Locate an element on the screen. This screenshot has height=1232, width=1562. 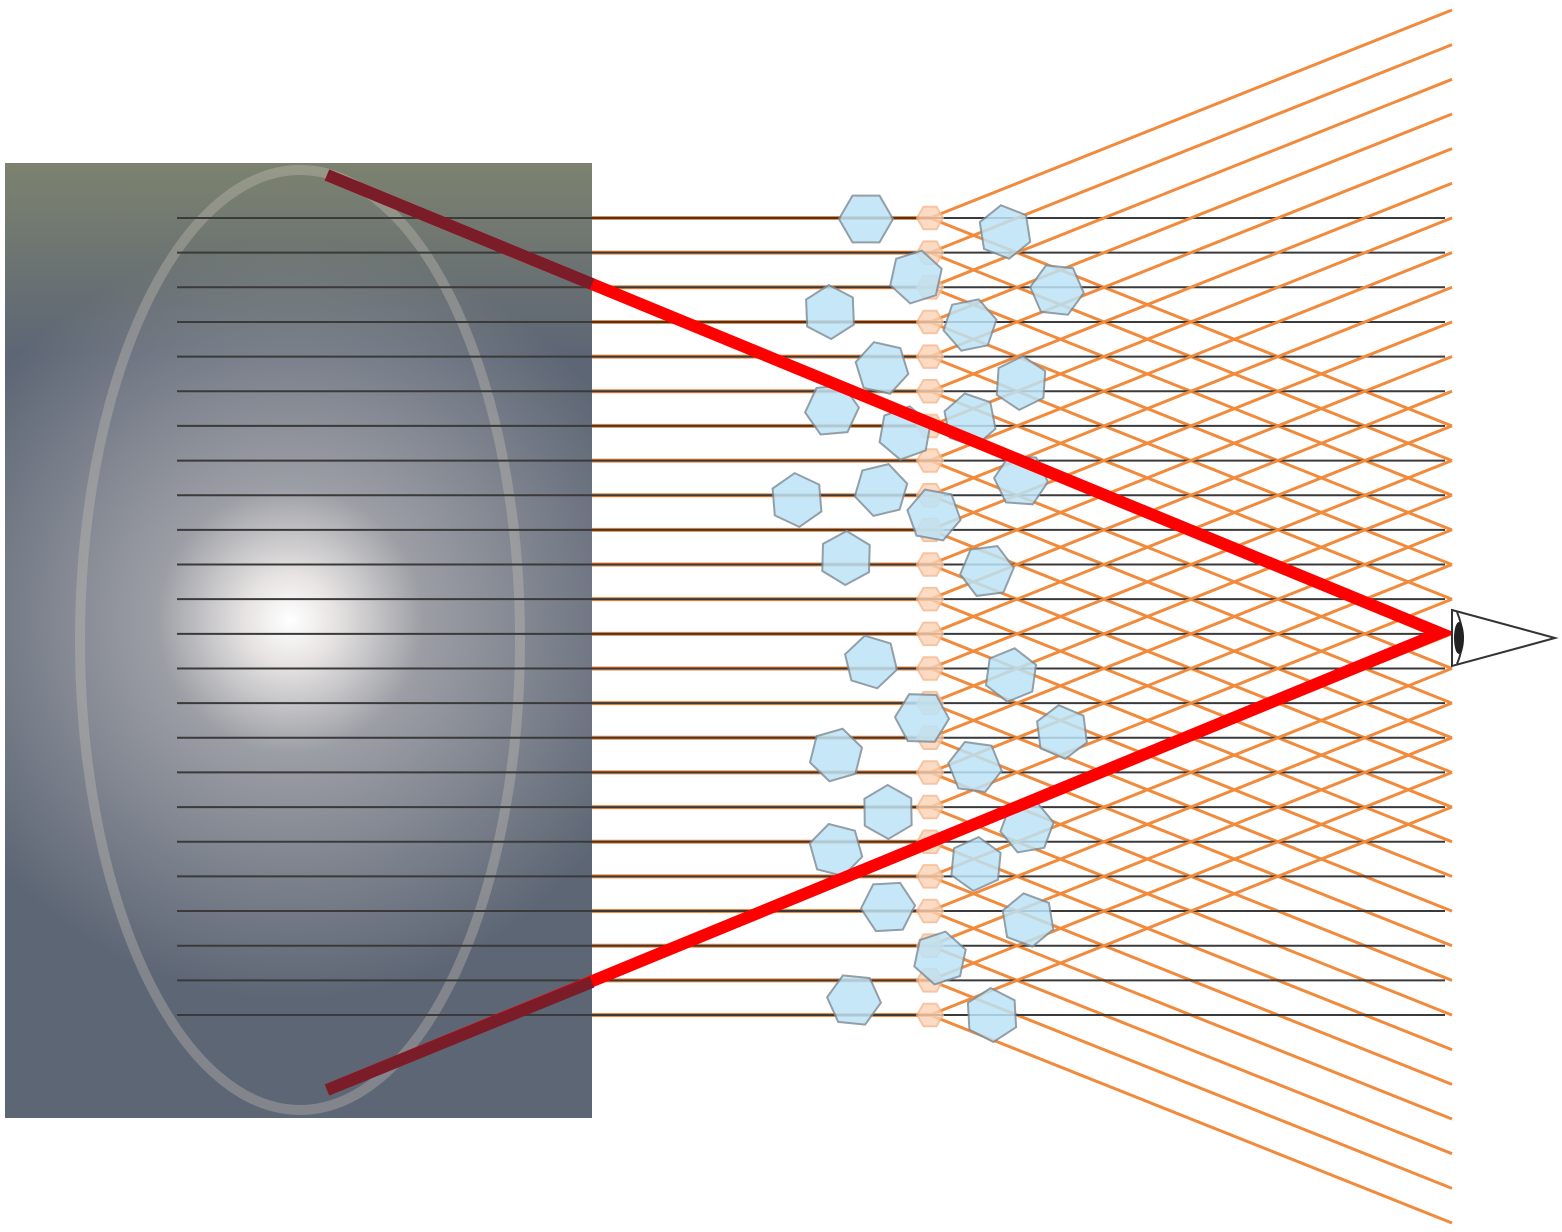
eye-outline is located at coordinates (1505, 638).